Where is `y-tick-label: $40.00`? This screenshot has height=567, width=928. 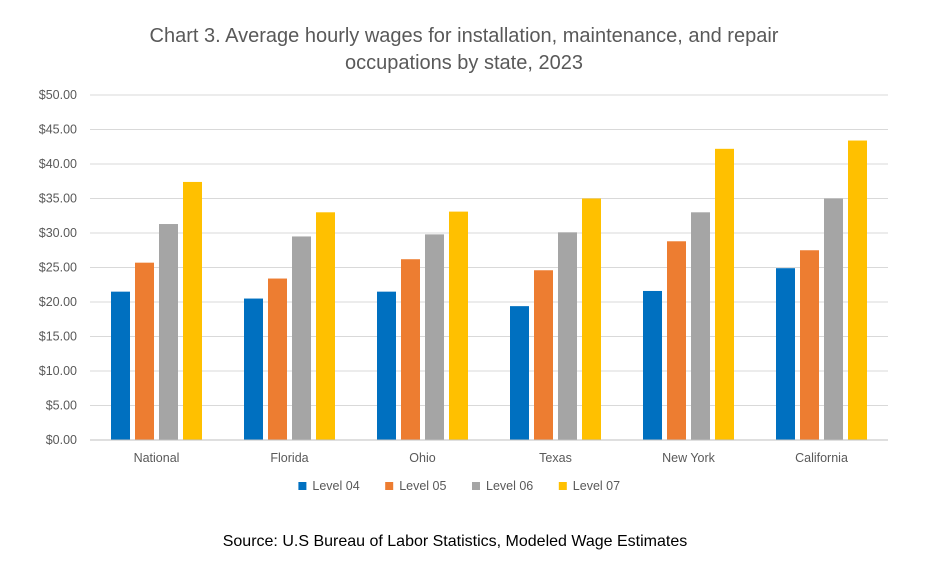 y-tick-label: $40.00 is located at coordinates (58, 164).